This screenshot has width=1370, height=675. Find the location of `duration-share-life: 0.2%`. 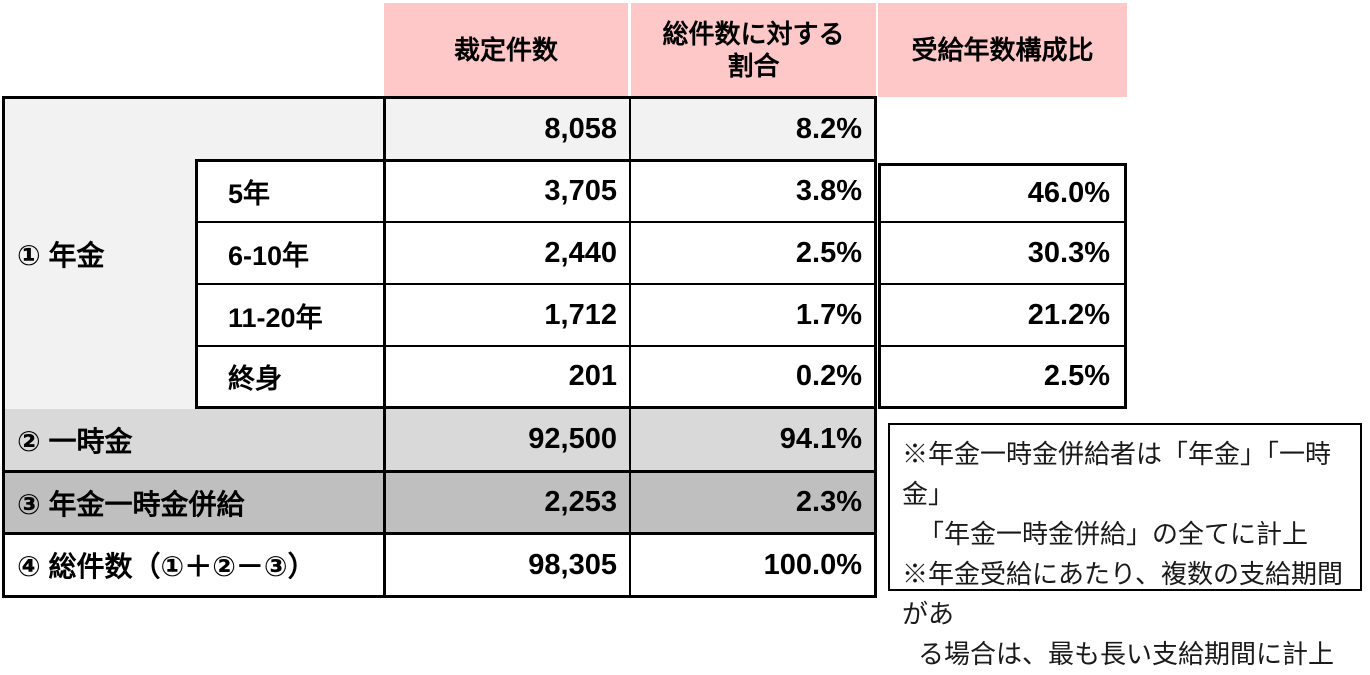

duration-share-life: 0.2% is located at coordinates (751, 378).